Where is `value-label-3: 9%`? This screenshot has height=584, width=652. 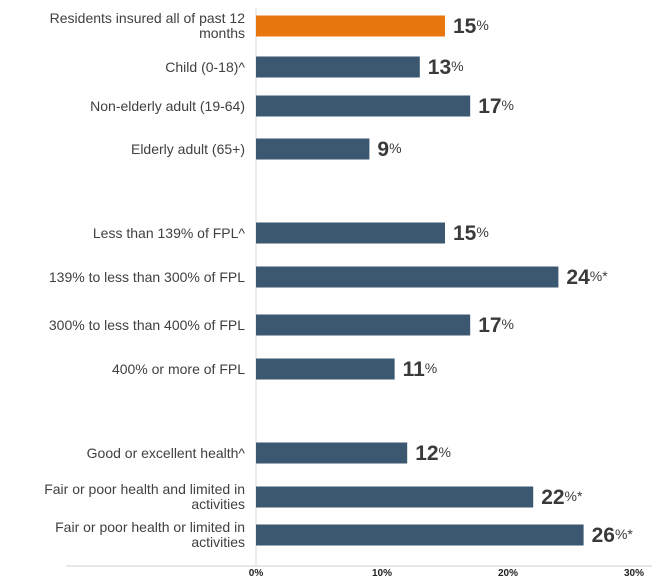 value-label-3: 9% is located at coordinates (389, 150).